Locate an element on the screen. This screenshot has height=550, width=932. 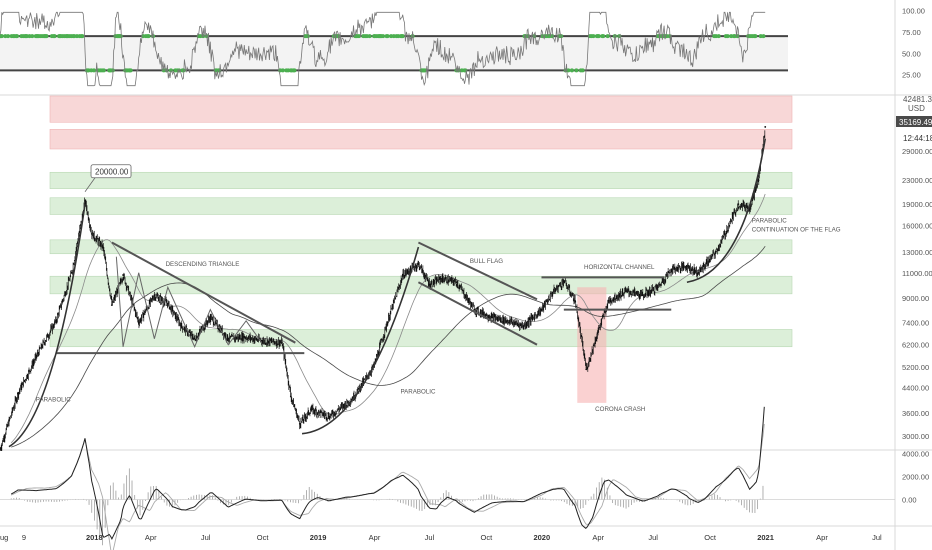
price-tick-8: 13000.00 is located at coordinates (917, 252).